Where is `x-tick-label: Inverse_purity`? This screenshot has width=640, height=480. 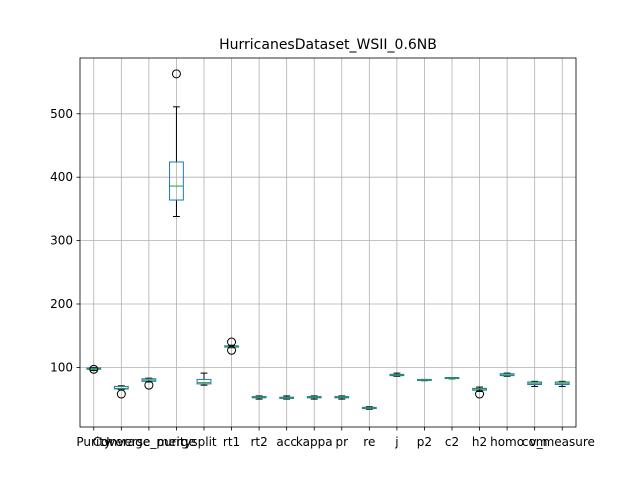
x-tick-label: Inverse_purity is located at coordinates (149, 442).